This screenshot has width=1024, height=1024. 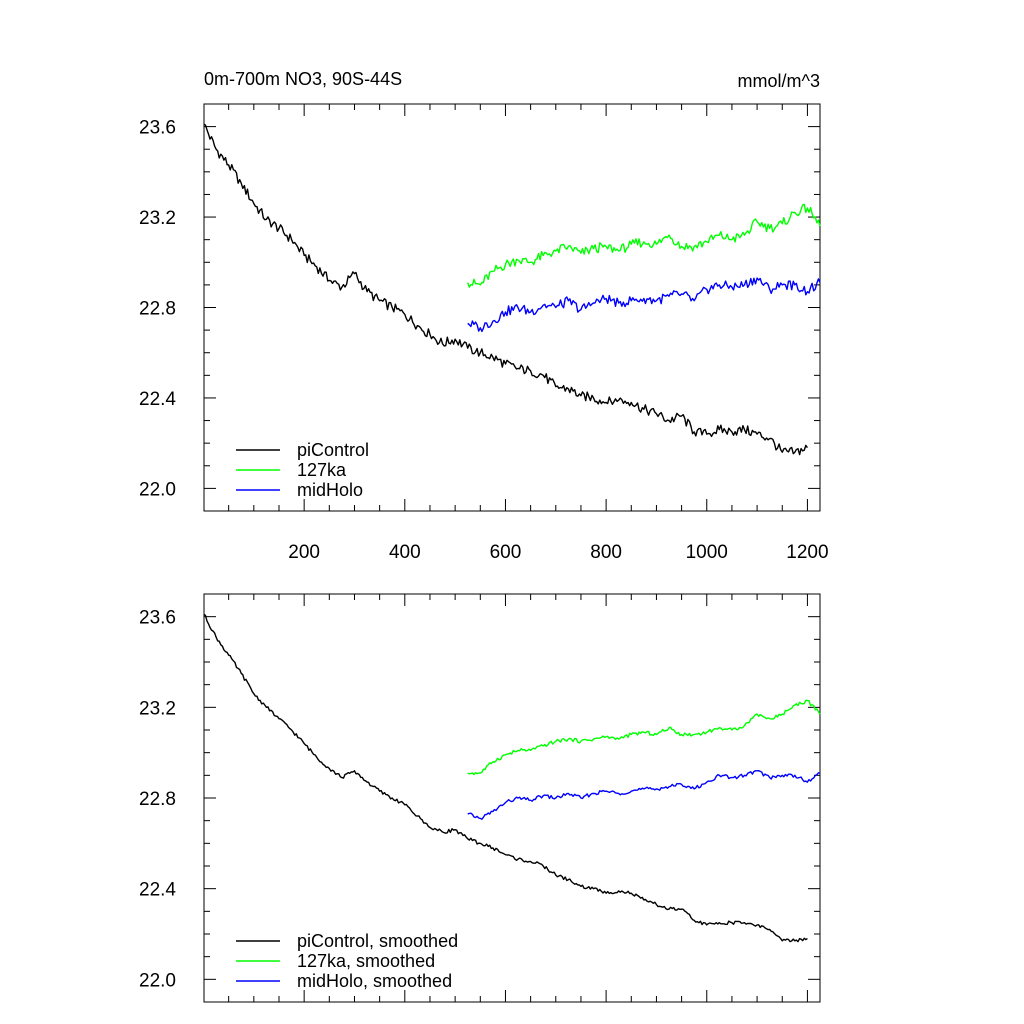 What do you see at coordinates (304, 552) in the screenshot?
I see `x-tick-label: 200` at bounding box center [304, 552].